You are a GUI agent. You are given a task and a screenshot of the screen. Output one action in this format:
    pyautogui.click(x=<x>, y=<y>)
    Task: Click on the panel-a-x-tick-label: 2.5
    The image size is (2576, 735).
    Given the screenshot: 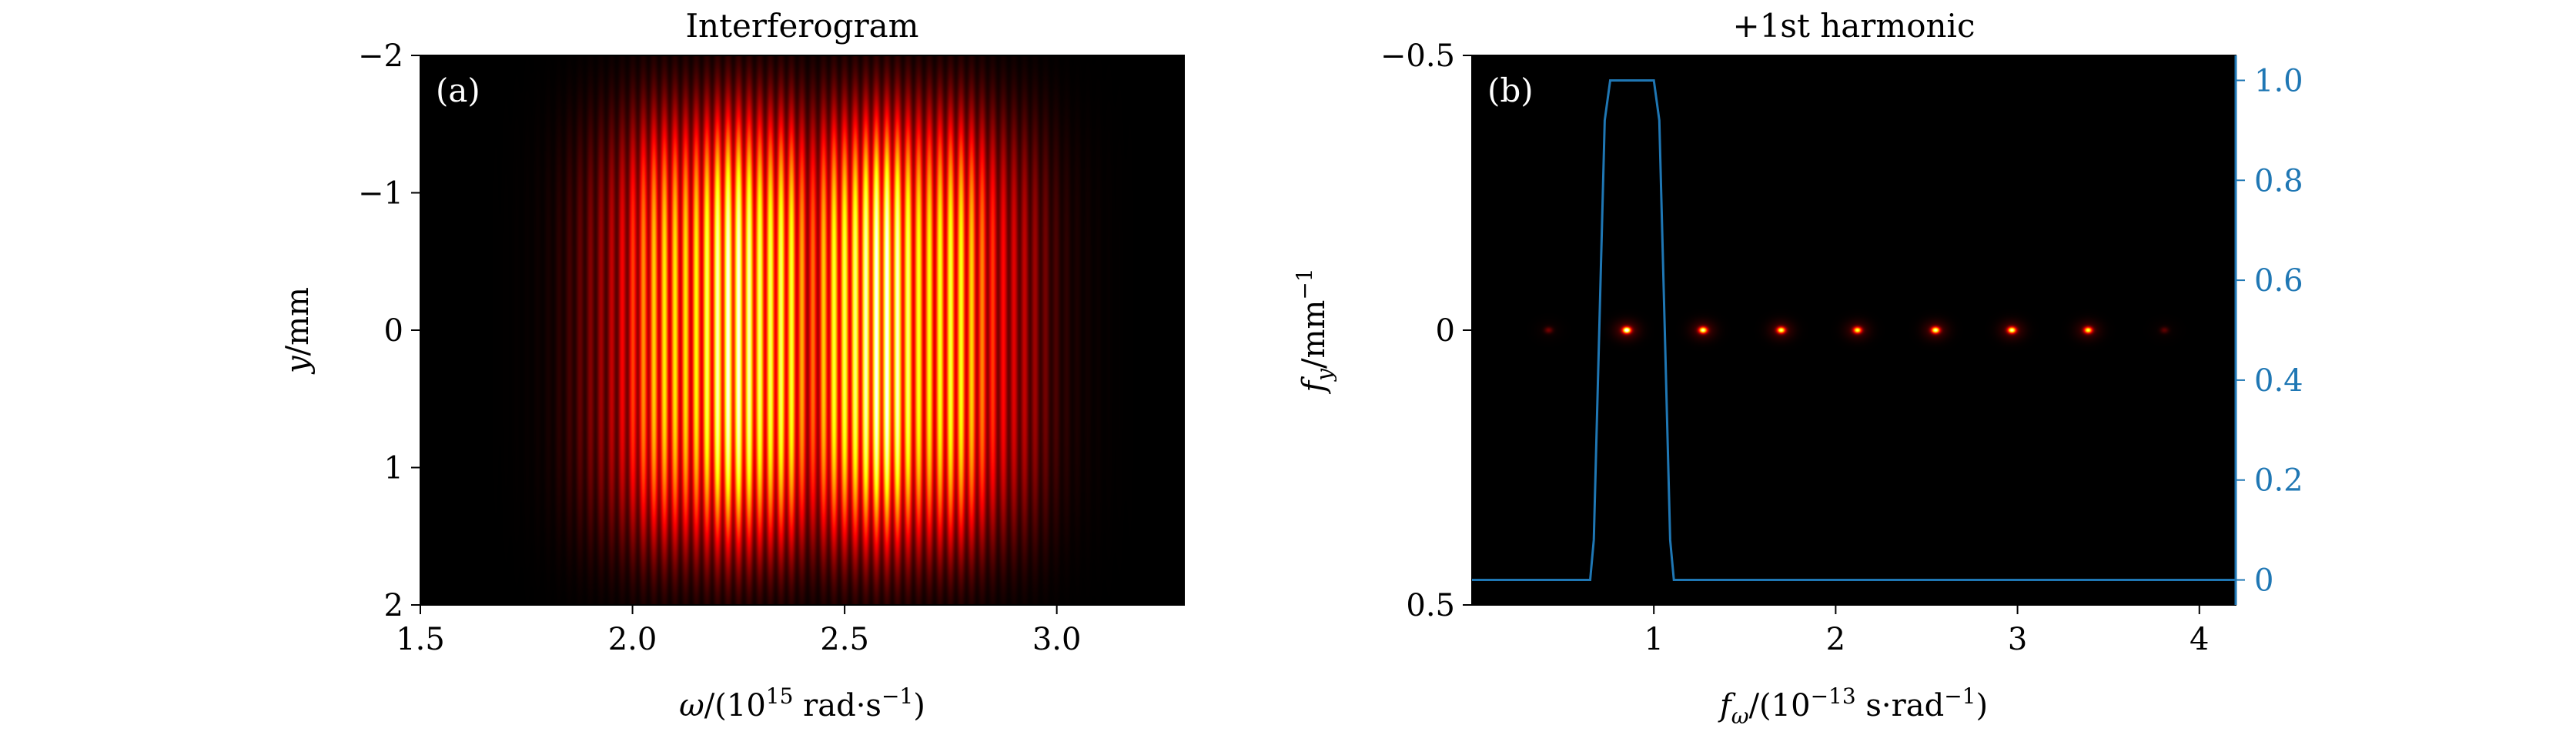 What is the action you would take?
    pyautogui.click(x=845, y=639)
    